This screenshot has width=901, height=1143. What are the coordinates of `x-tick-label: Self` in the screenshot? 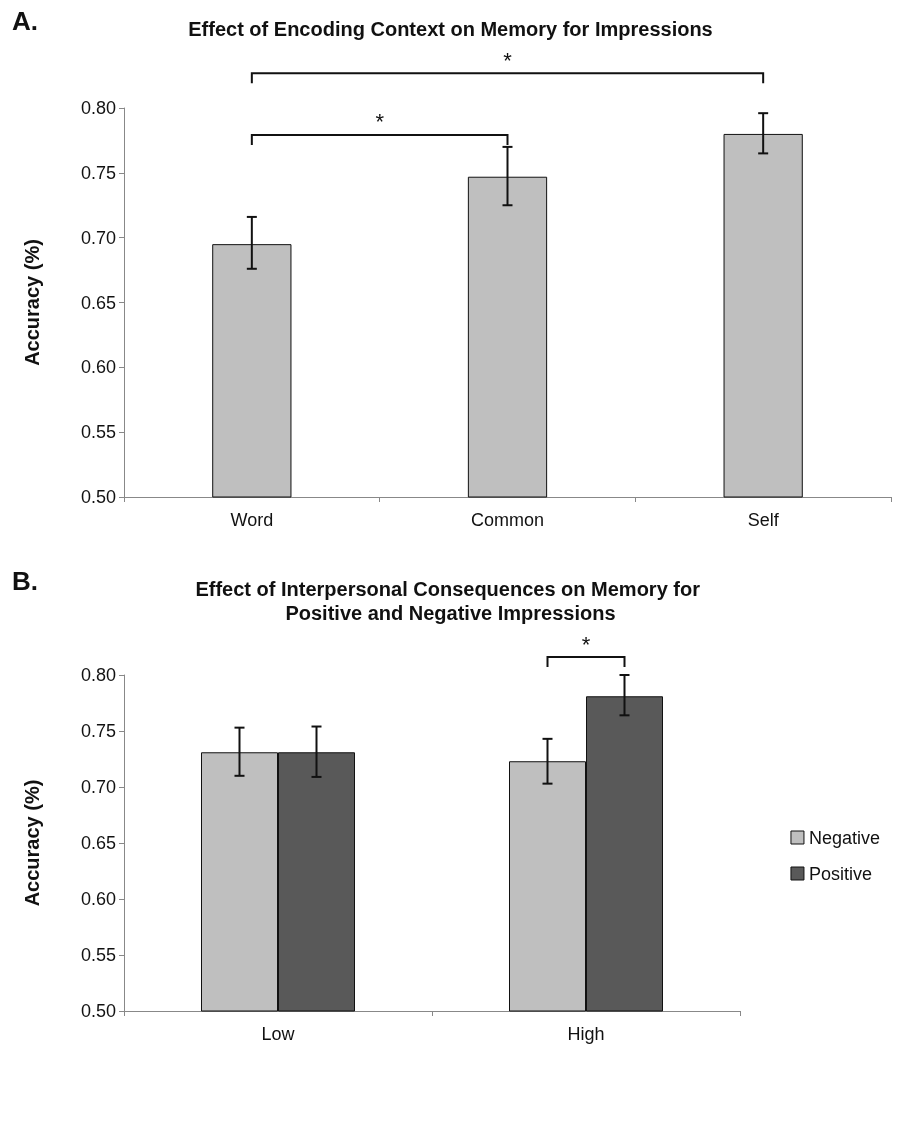 It's located at (763, 520).